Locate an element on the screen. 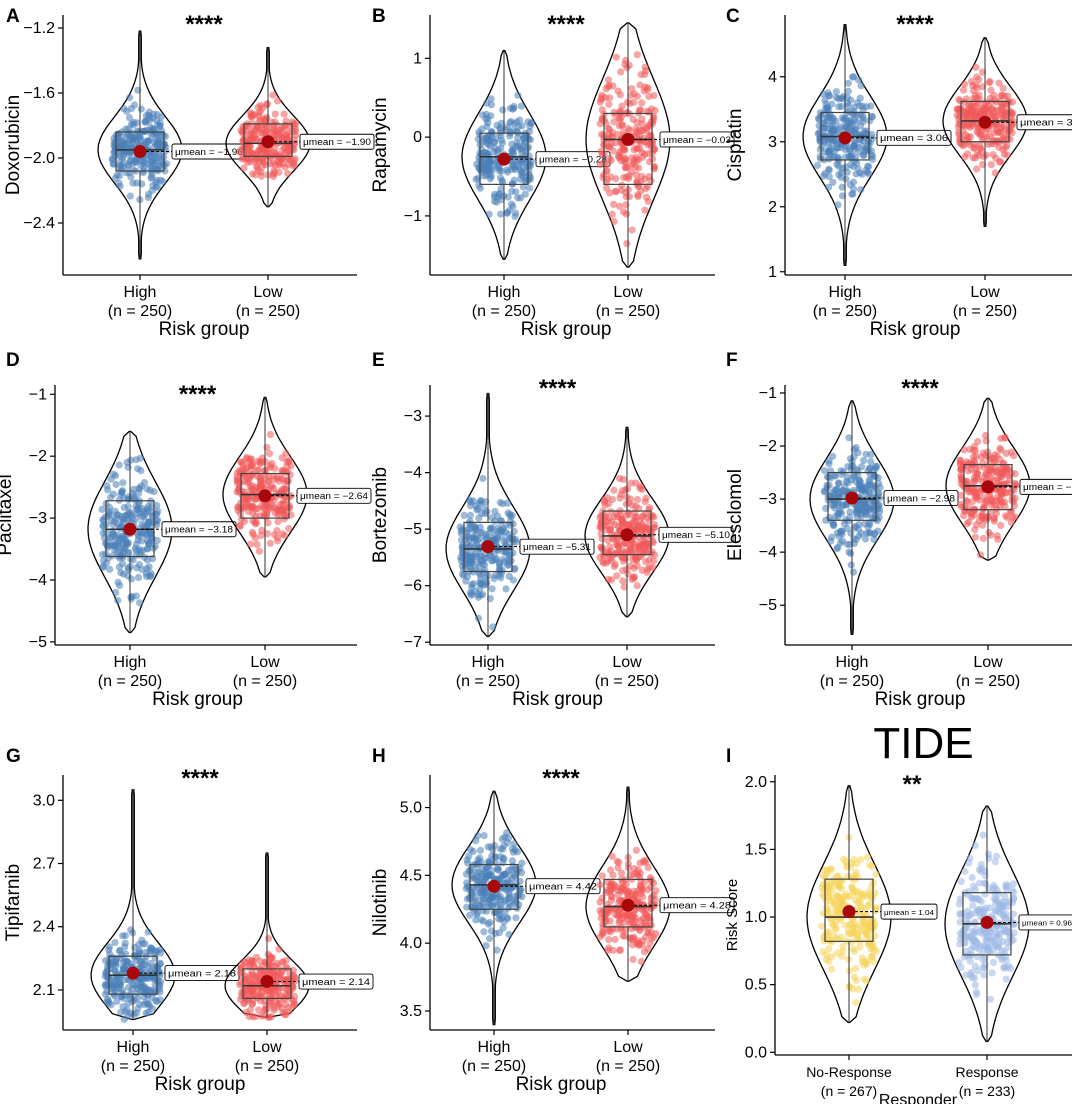 The height and width of the screenshot is (1104, 1072). significance-label: **** is located at coordinates (198, 394).